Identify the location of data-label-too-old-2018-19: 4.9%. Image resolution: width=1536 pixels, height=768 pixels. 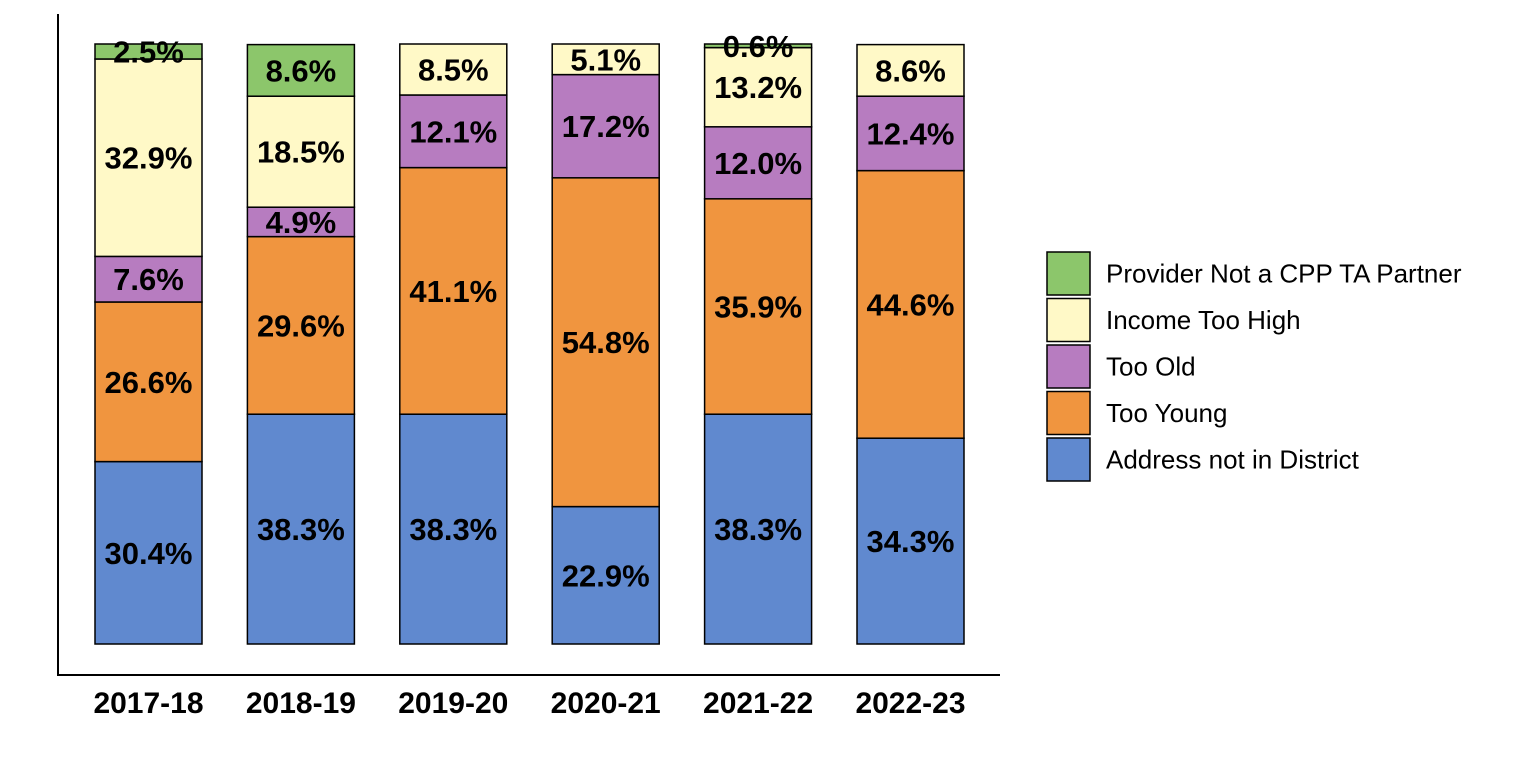
(301, 222).